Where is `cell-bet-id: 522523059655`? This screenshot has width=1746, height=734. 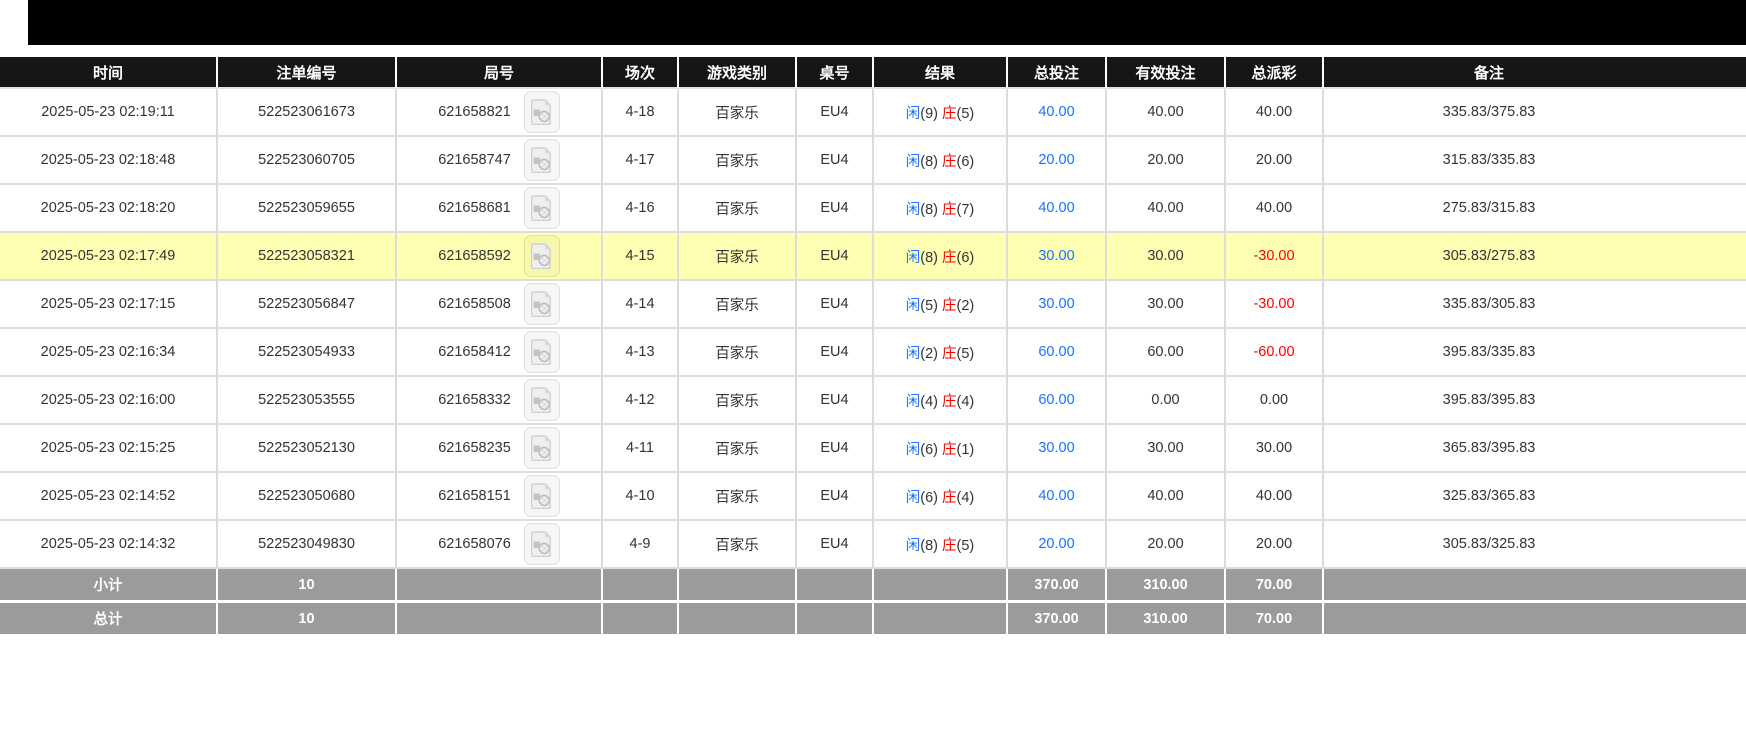
cell-bet-id: 522523059655 is located at coordinates (307, 209).